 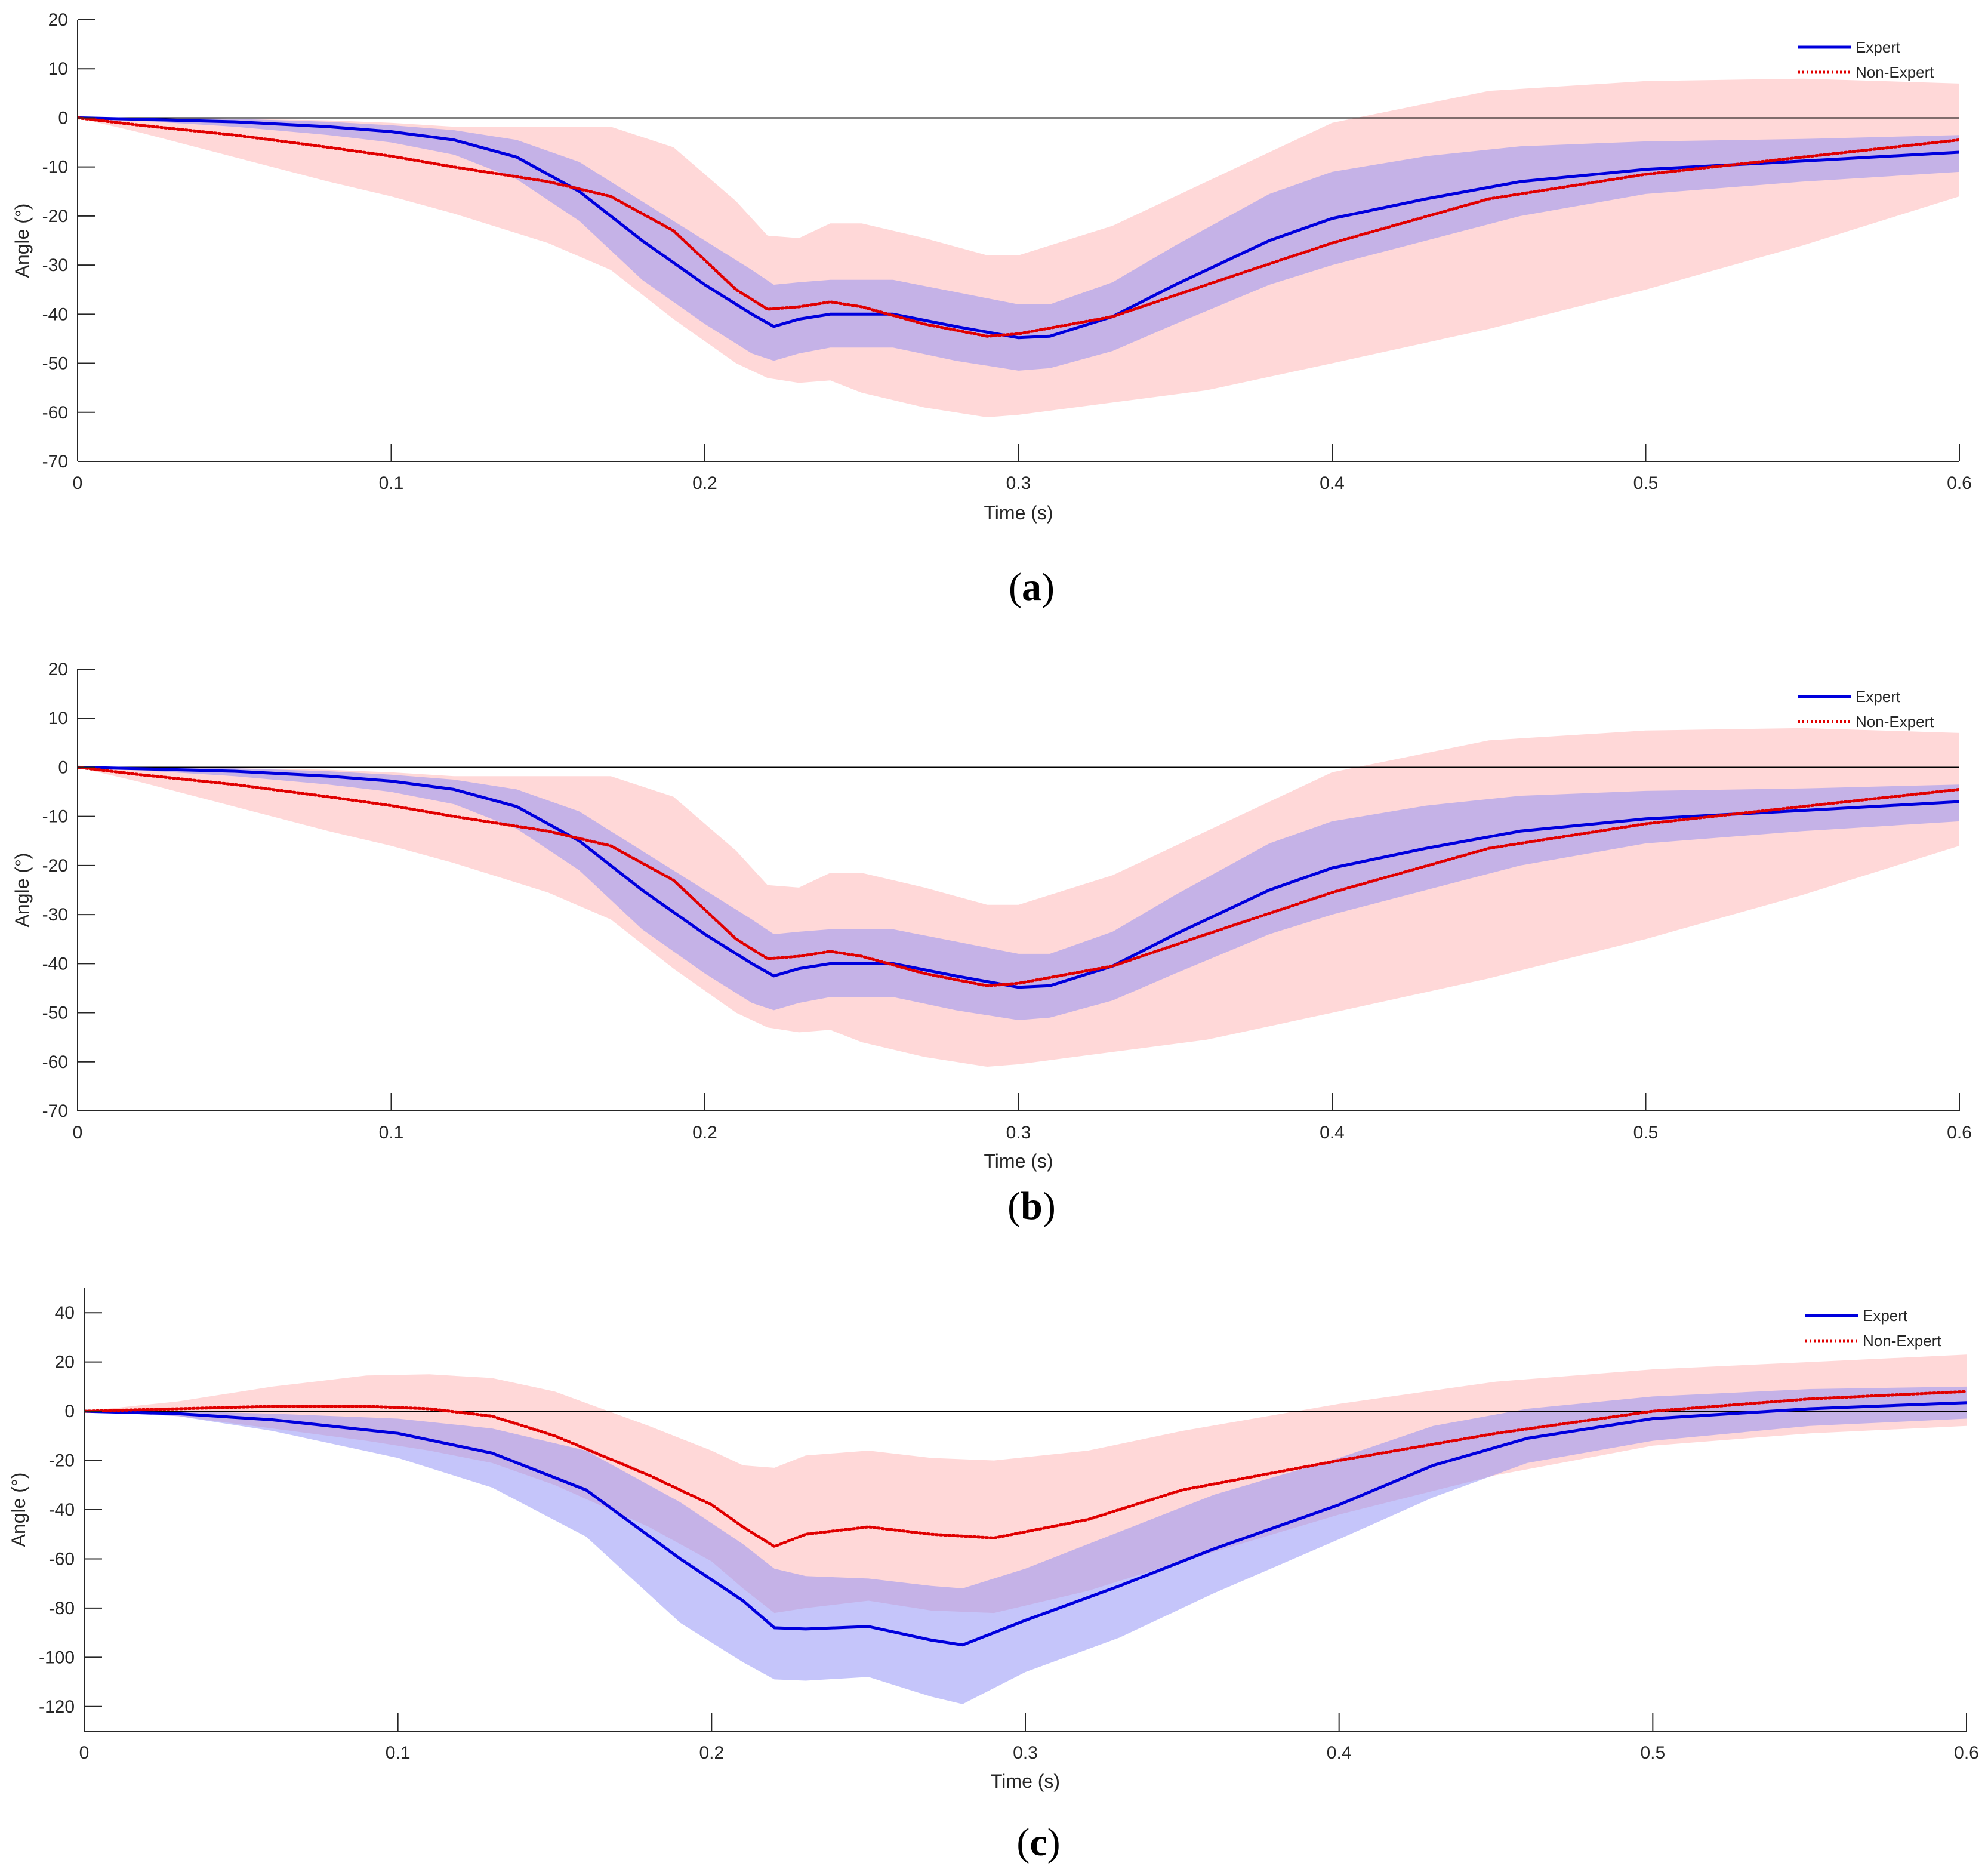 I want to click on panel-label: (c), so click(x=1038, y=1842).